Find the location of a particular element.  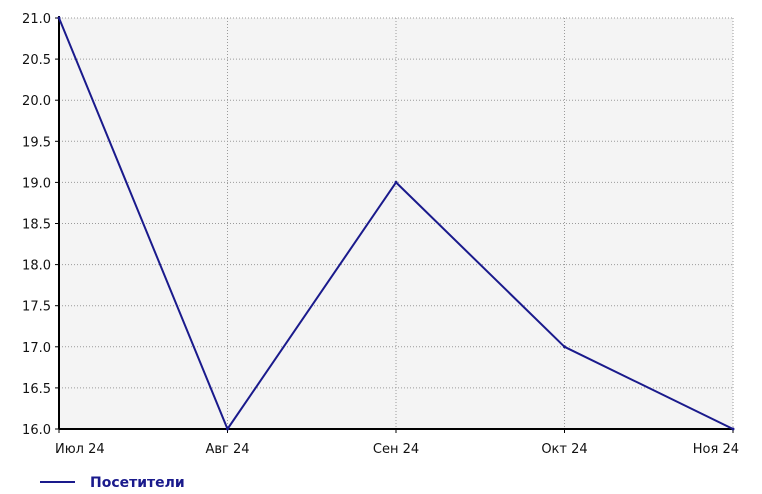

x-tick-label: Авг 24 is located at coordinates (227, 449).